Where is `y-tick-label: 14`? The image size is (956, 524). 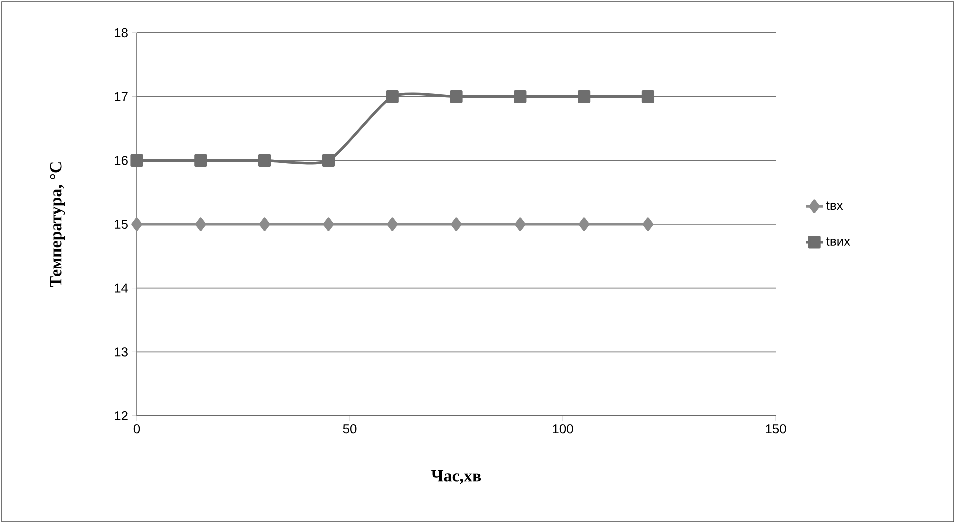 y-tick-label: 14 is located at coordinates (121, 288).